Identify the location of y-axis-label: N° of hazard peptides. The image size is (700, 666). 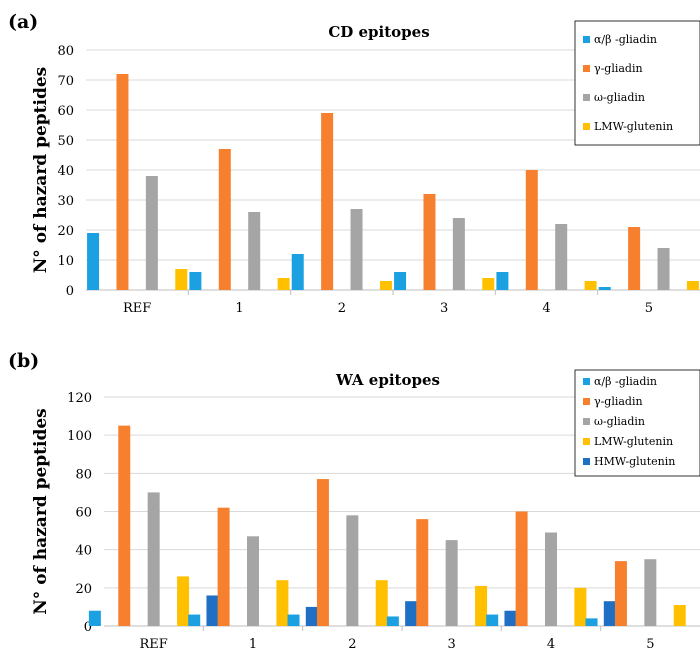
(41, 170).